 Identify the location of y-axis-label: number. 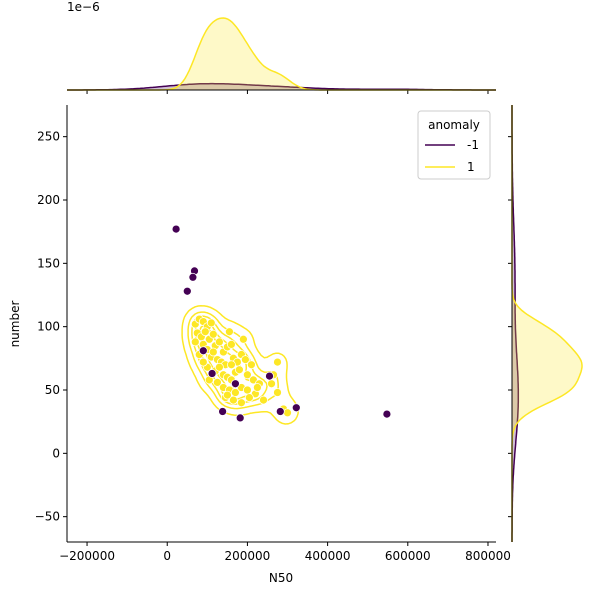
(15, 324).